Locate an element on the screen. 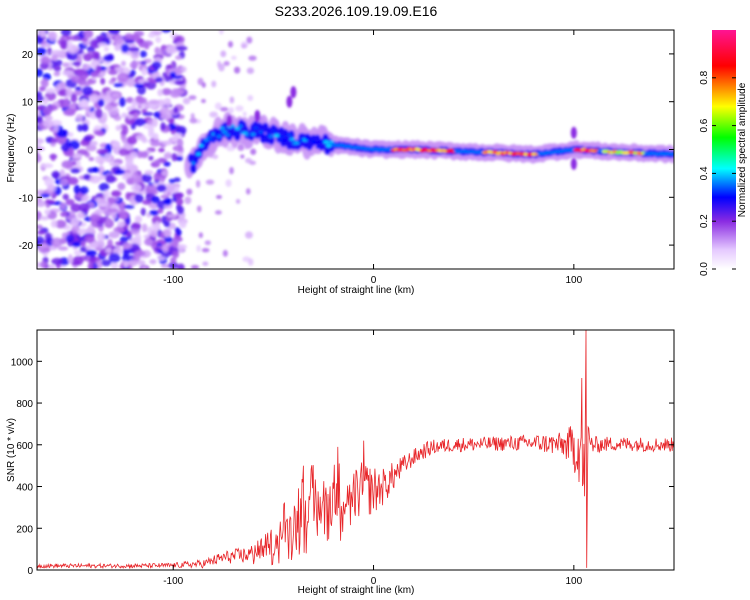 The width and height of the screenshot is (750, 600). heatmap-ytick-label: 0 is located at coordinates (30, 151).